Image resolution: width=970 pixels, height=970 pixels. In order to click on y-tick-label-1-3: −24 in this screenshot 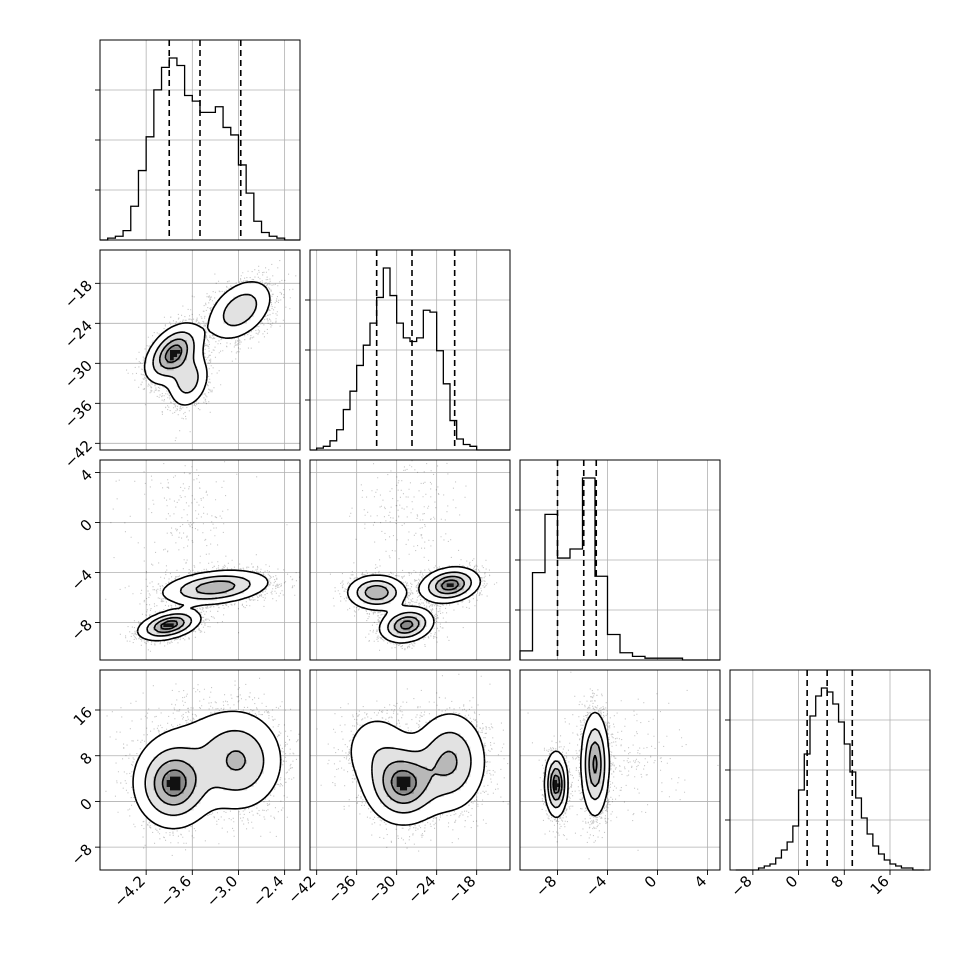, I will do `click(78, 334)`.